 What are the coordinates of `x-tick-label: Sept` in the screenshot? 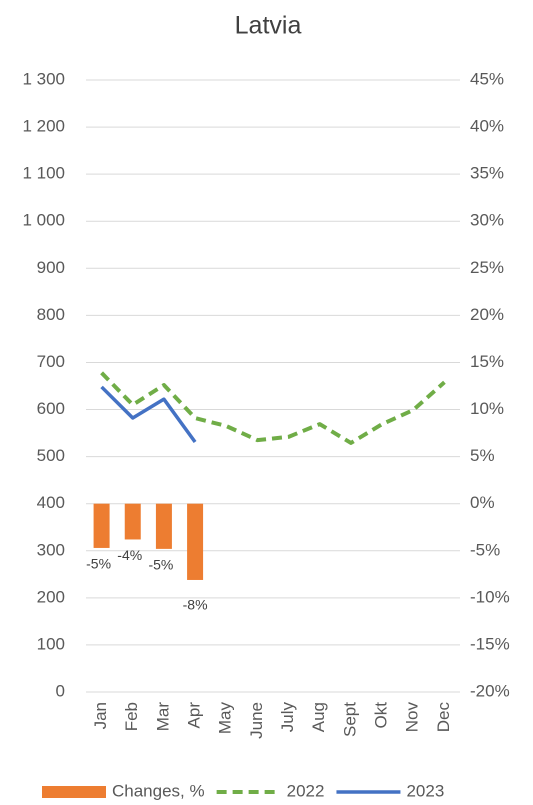 It's located at (349, 719).